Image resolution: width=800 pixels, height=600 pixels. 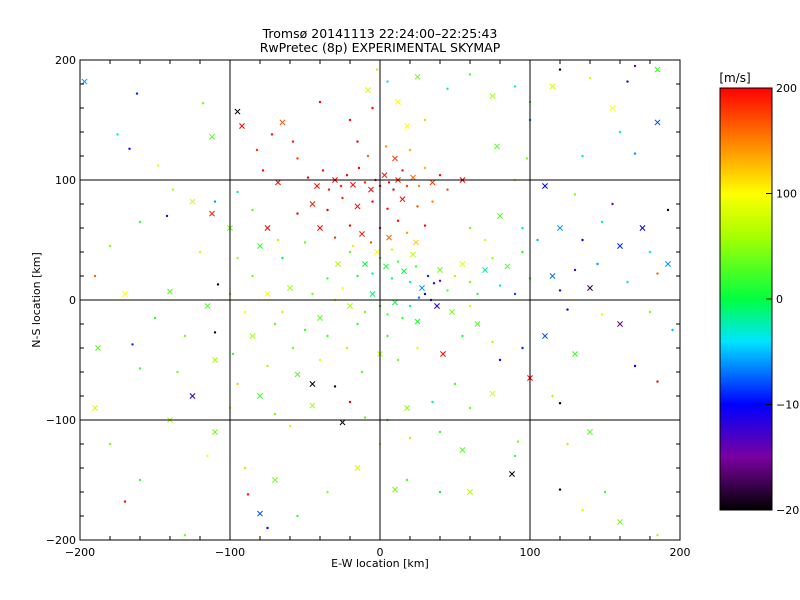 What do you see at coordinates (788, 405) in the screenshot?
I see `colorbar-tick-label: −100` at bounding box center [788, 405].